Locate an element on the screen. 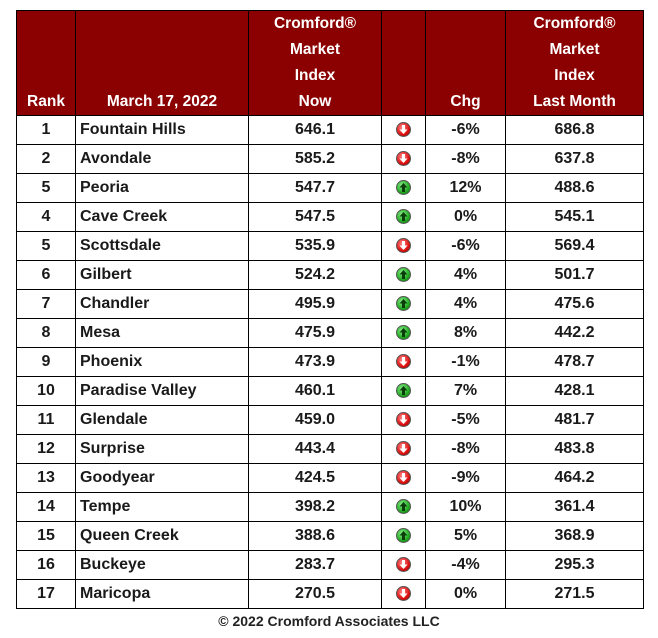 This screenshot has width=658, height=638. city-cell: Phoenix is located at coordinates (162, 362).